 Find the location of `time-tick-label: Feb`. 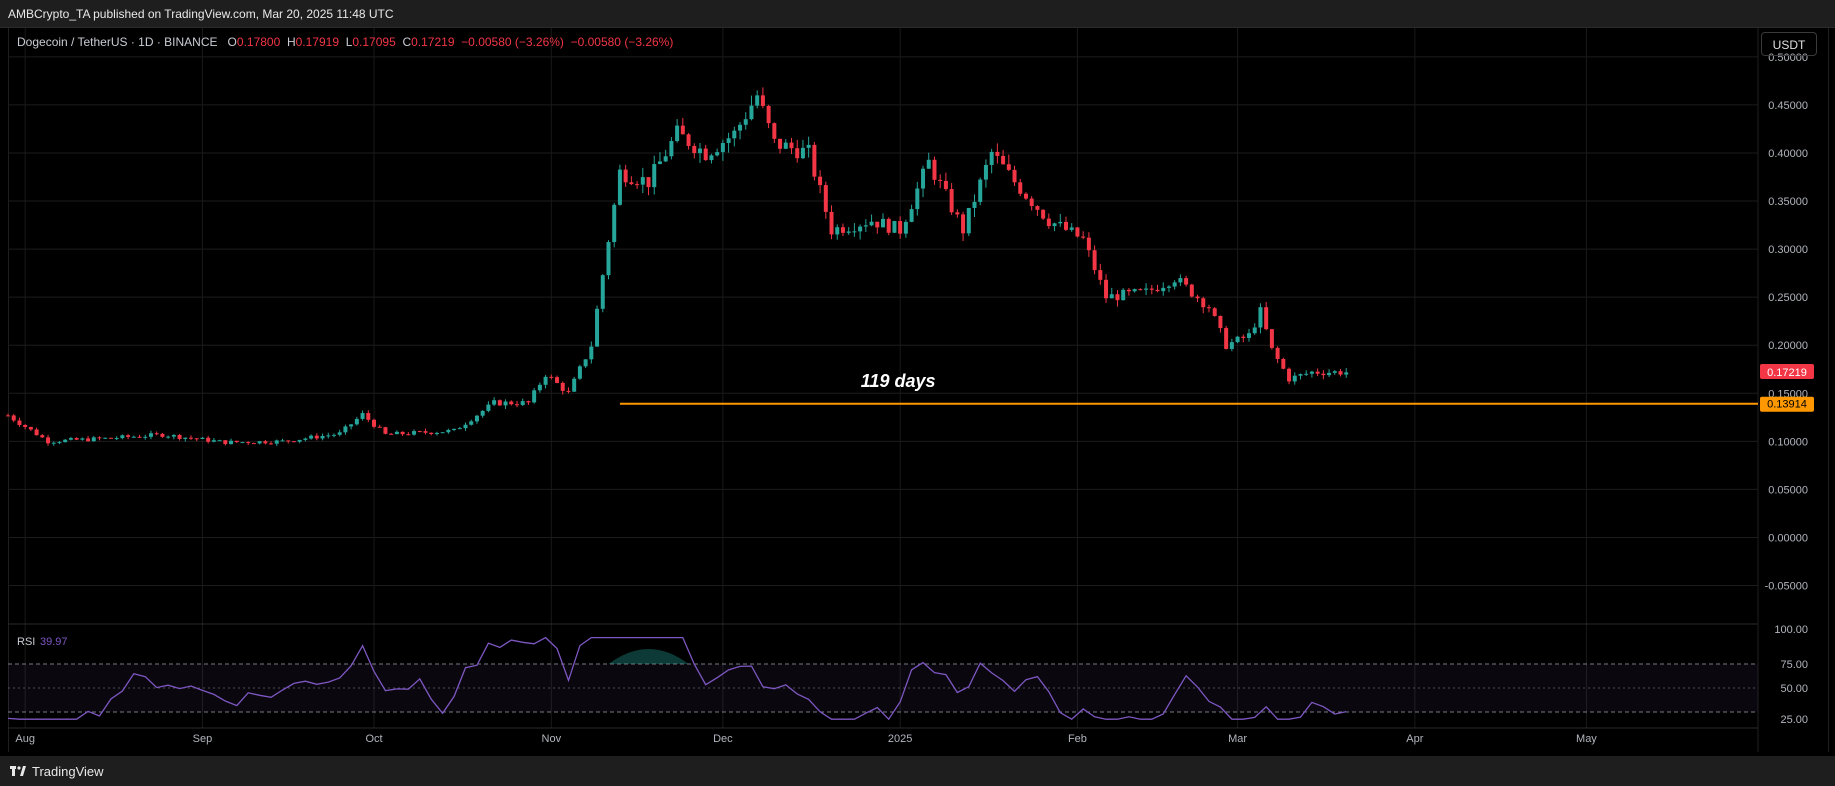

time-tick-label: Feb is located at coordinates (1077, 739).